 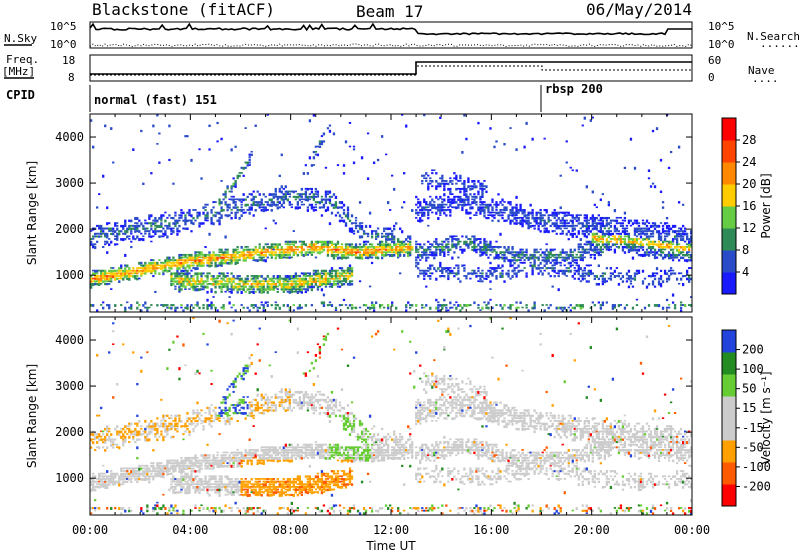 I want to click on colorbar-tick-label: 4, so click(x=745, y=272).